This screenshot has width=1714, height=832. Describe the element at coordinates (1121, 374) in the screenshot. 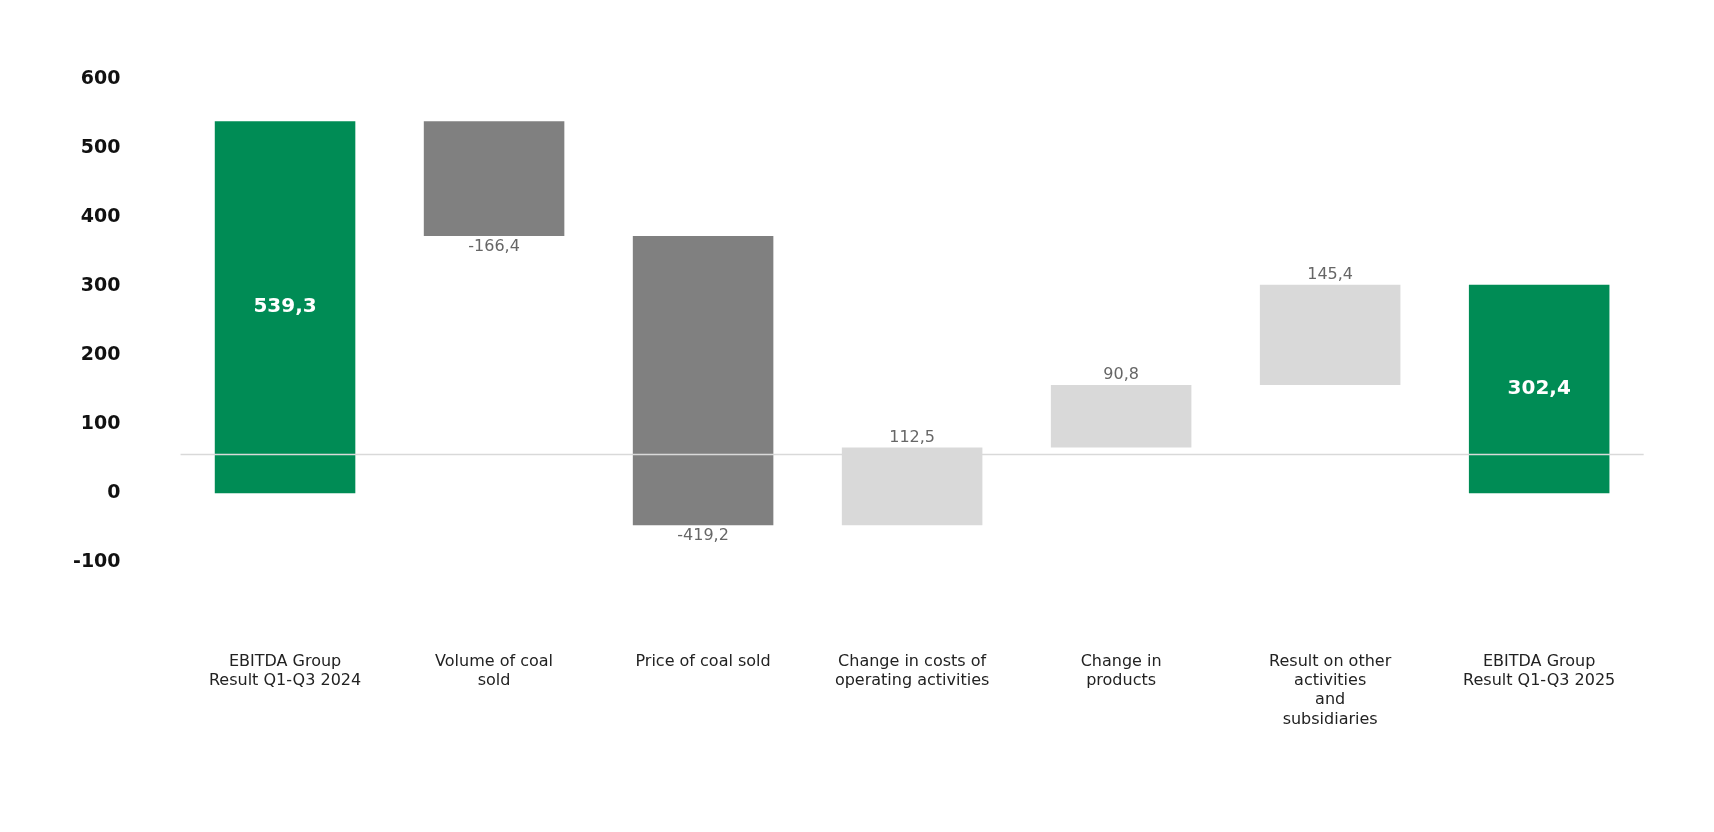

I see `data-label: 90,8` at that location.